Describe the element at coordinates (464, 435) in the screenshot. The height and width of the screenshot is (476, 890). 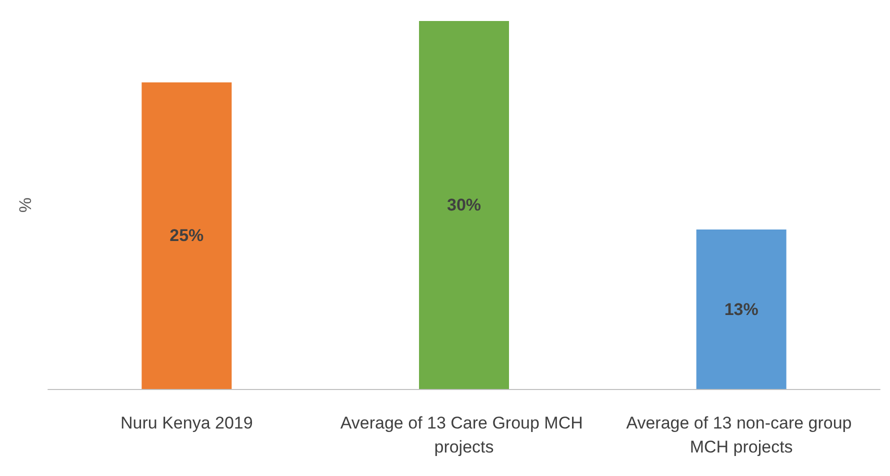
I see `x-tick-label: Average of 13 Care Group MCH projects` at that location.